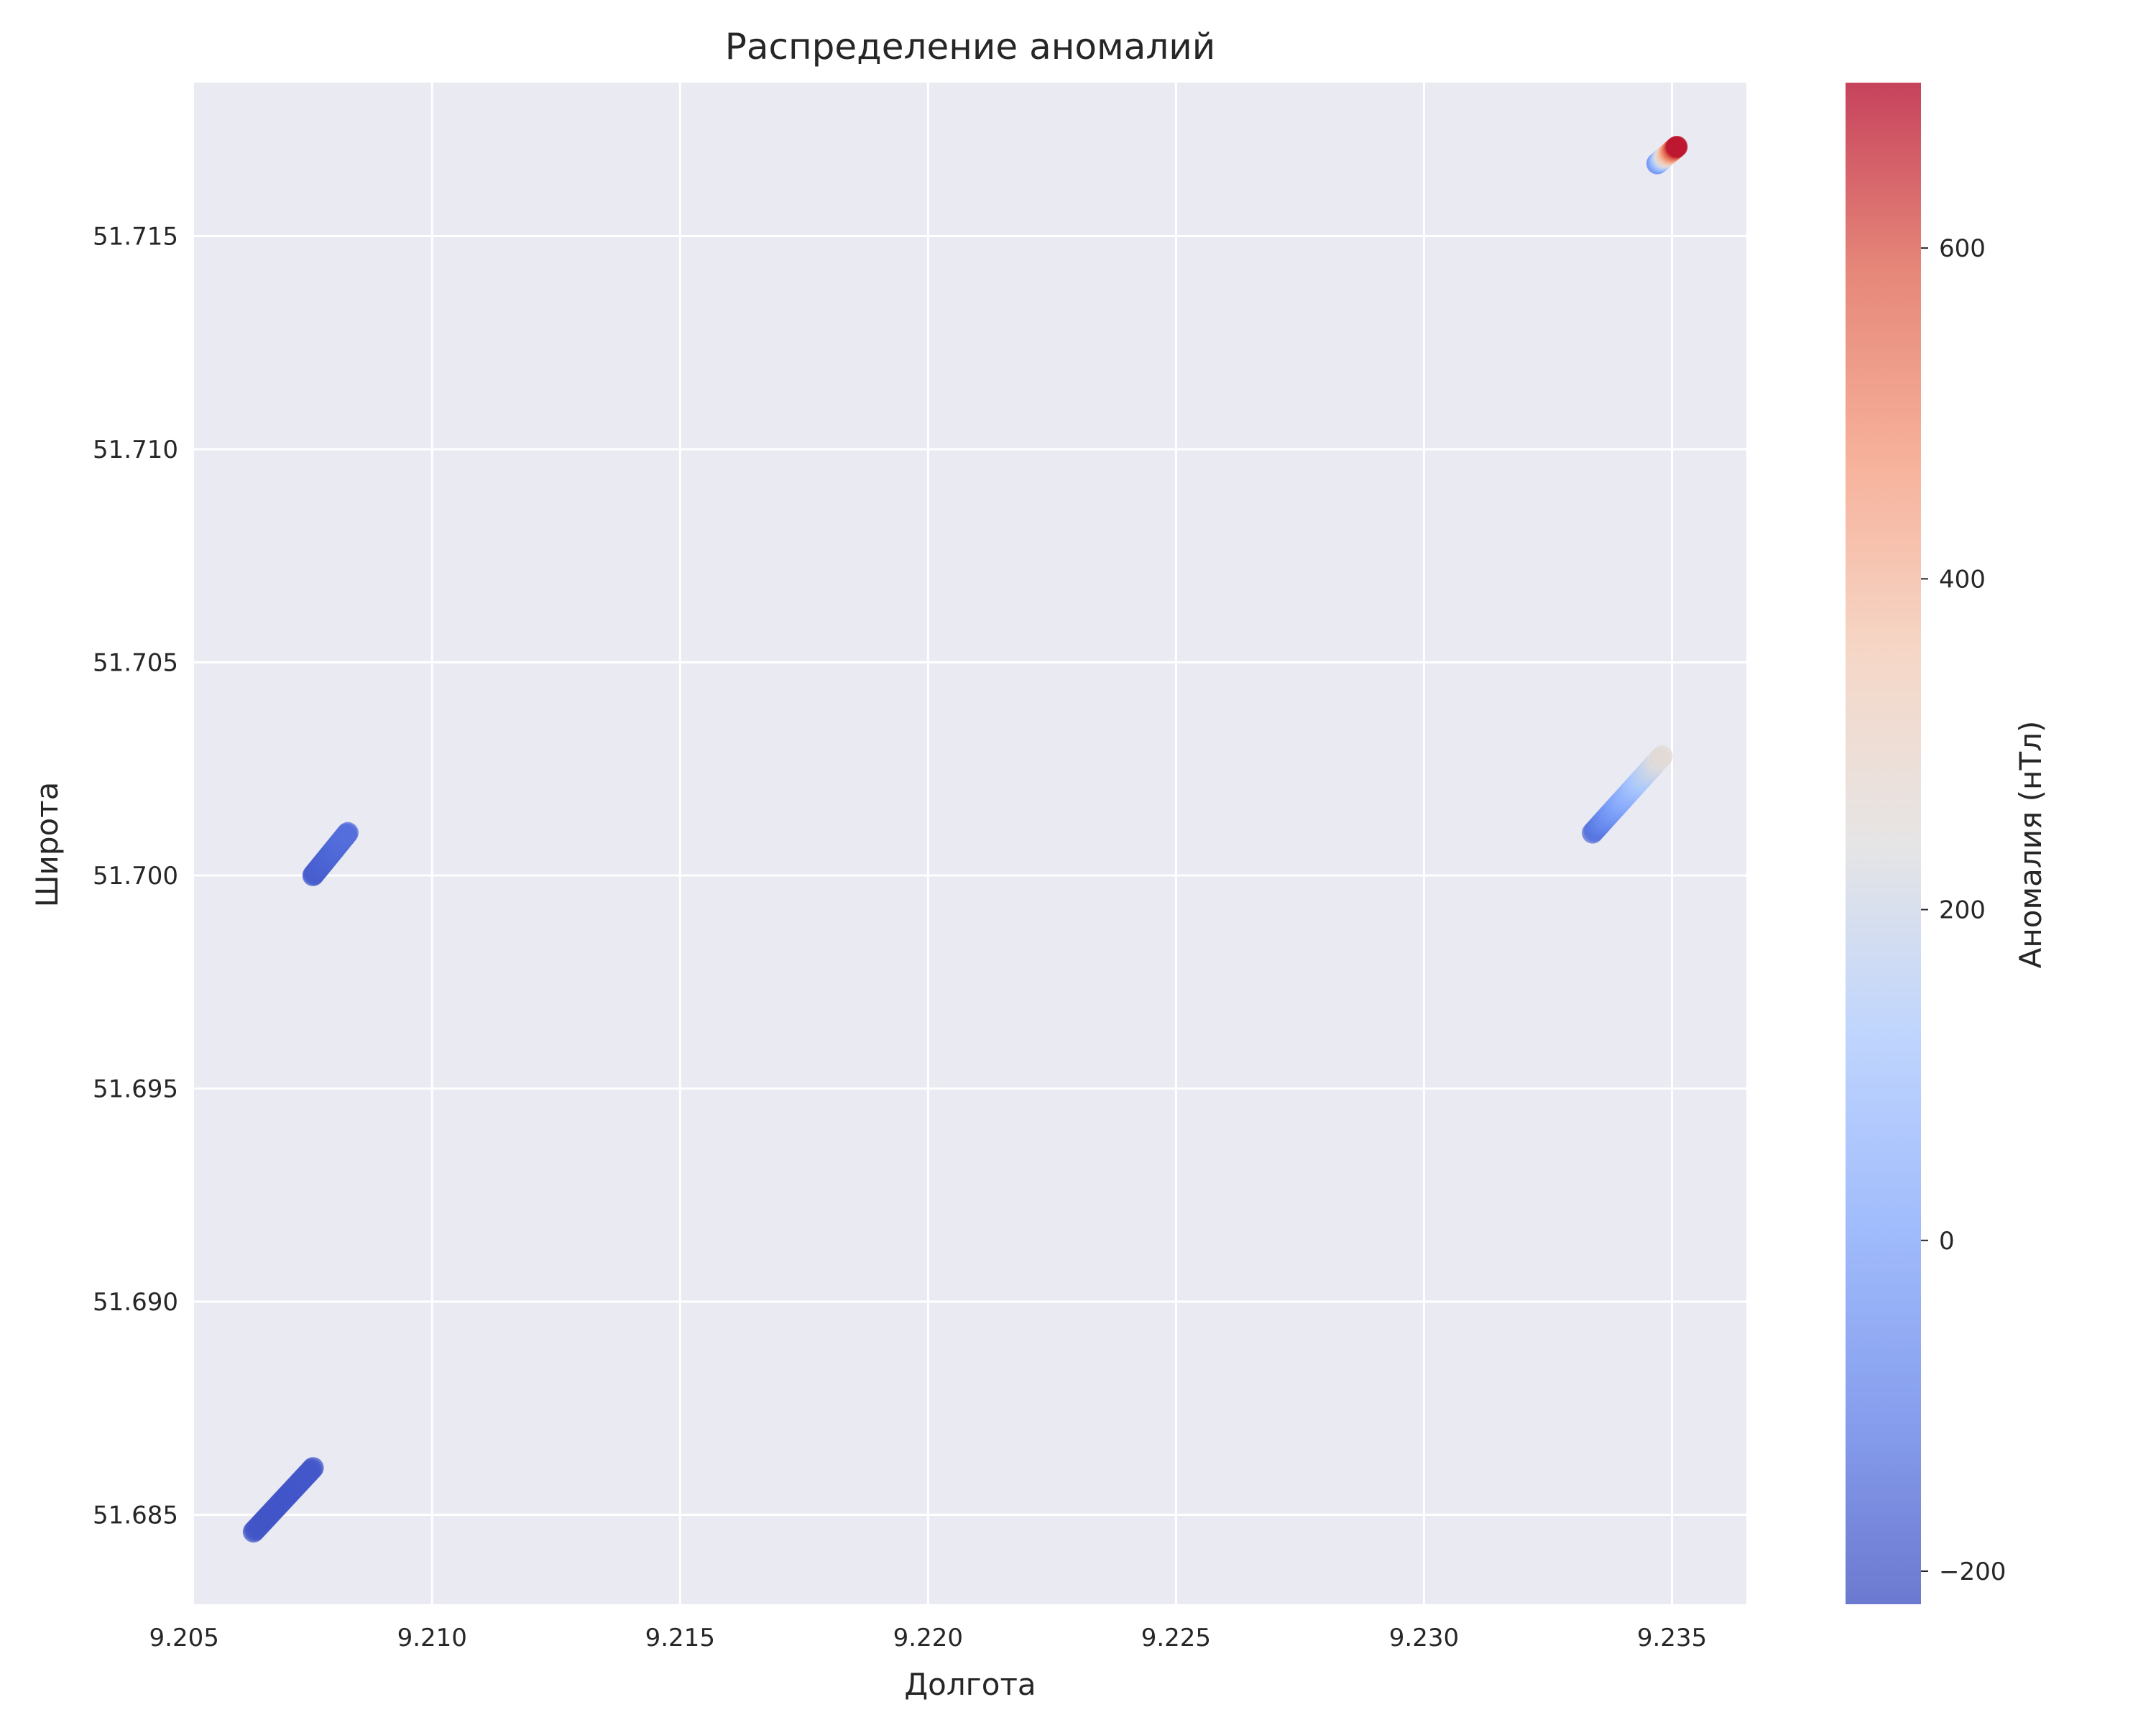 The width and height of the screenshot is (2156, 1725). I want to click on colorbar-label: Аномалия (нТл), so click(2031, 845).